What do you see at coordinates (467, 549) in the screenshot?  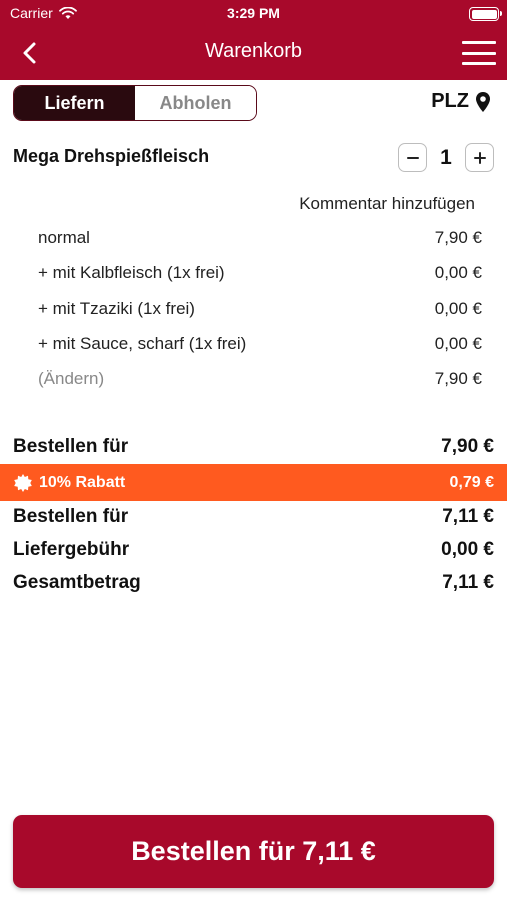 I see `delivery-fee-value: 0,00 €` at bounding box center [467, 549].